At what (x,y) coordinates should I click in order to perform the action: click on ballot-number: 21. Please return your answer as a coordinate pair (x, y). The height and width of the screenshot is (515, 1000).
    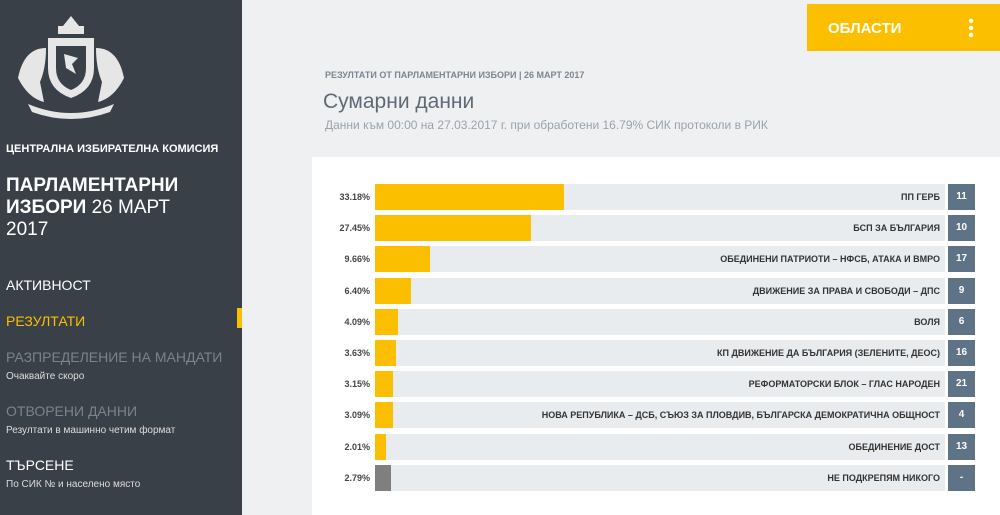
    Looking at the image, I should click on (961, 384).